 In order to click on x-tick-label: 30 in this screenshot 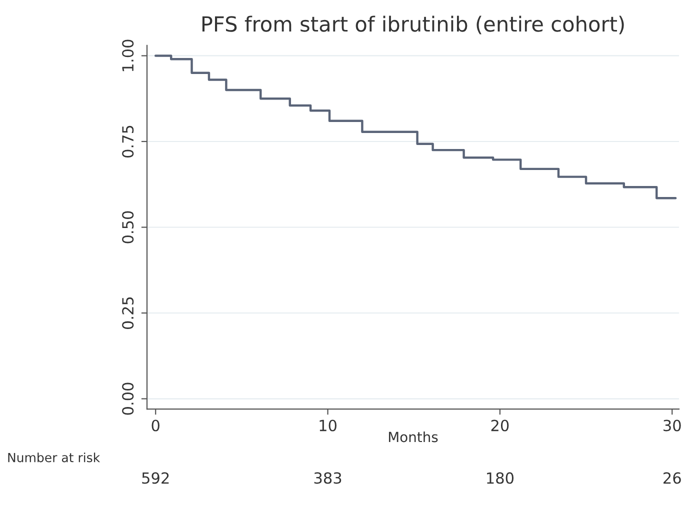, I will do `click(672, 426)`.